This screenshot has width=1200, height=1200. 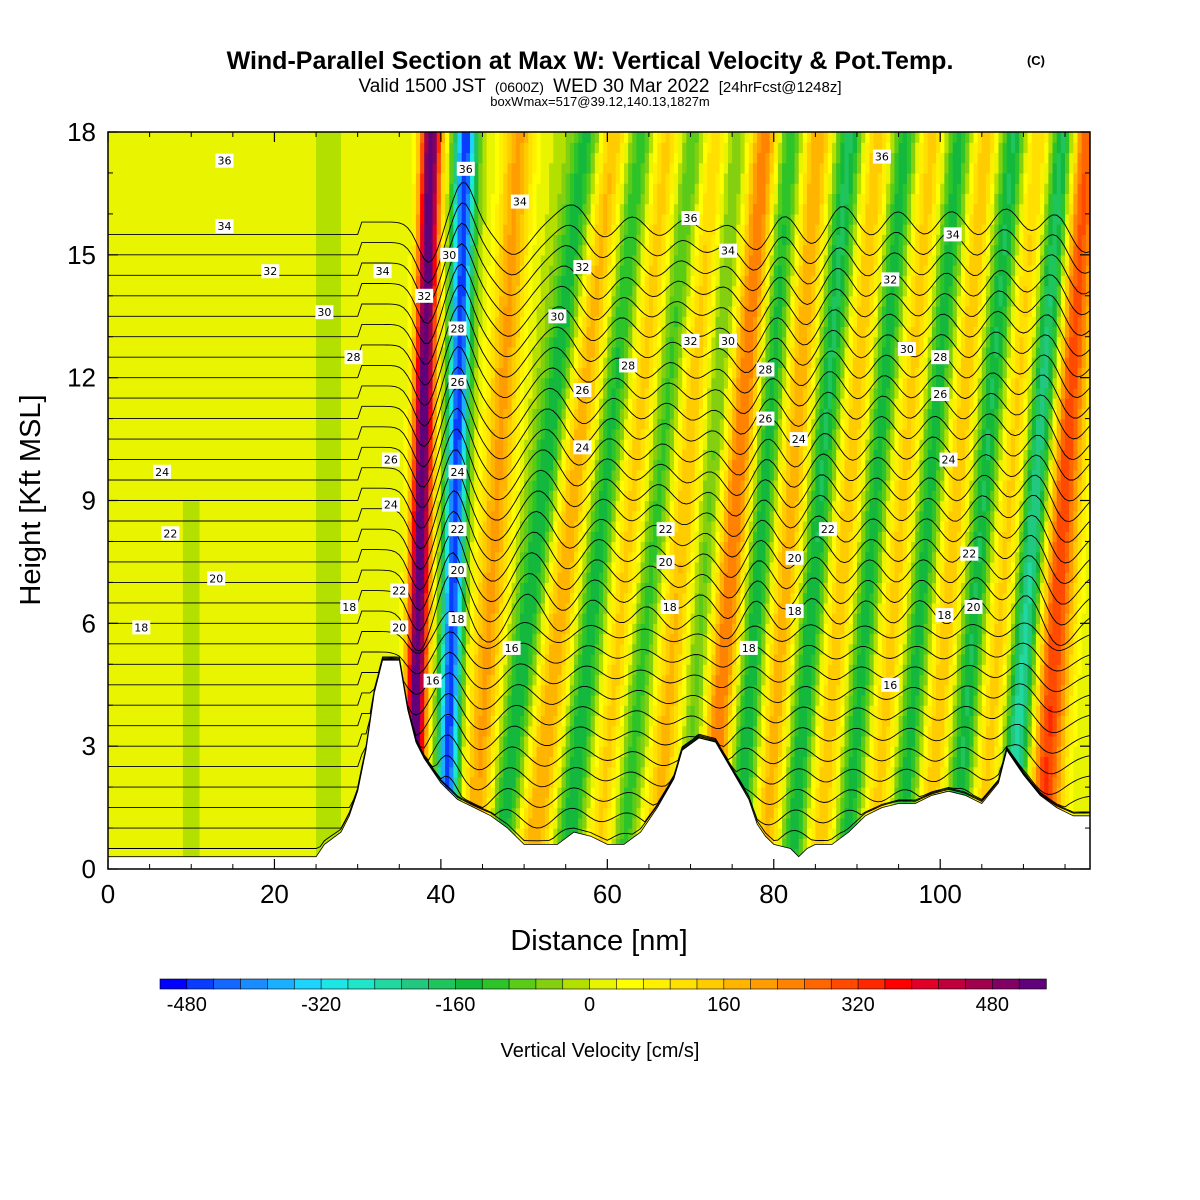 What do you see at coordinates (457, 471) in the screenshot?
I see `isentrope-label-bg` at bounding box center [457, 471].